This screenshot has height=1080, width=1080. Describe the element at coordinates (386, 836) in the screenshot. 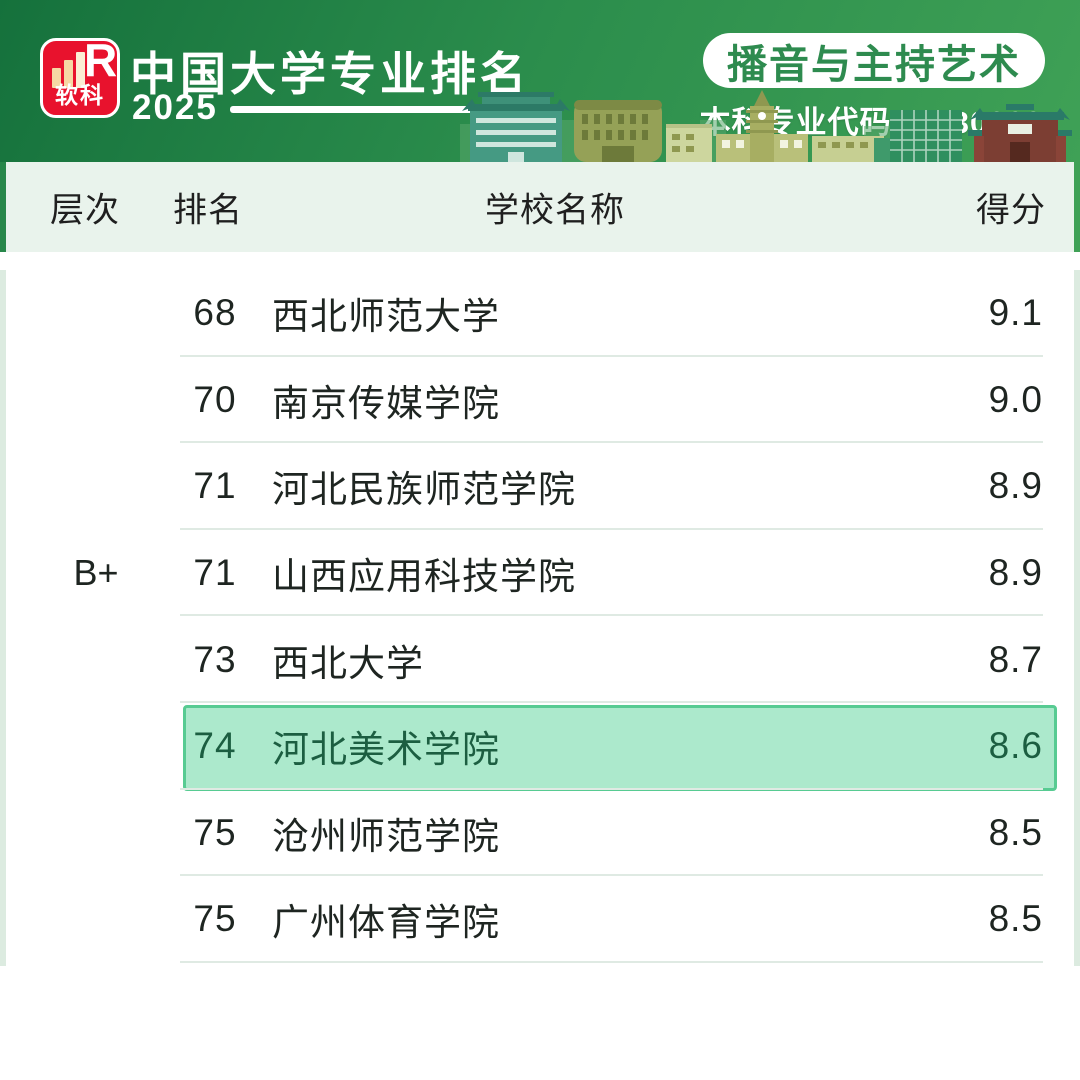

I see `school-cell: 沧州师范学院` at that location.